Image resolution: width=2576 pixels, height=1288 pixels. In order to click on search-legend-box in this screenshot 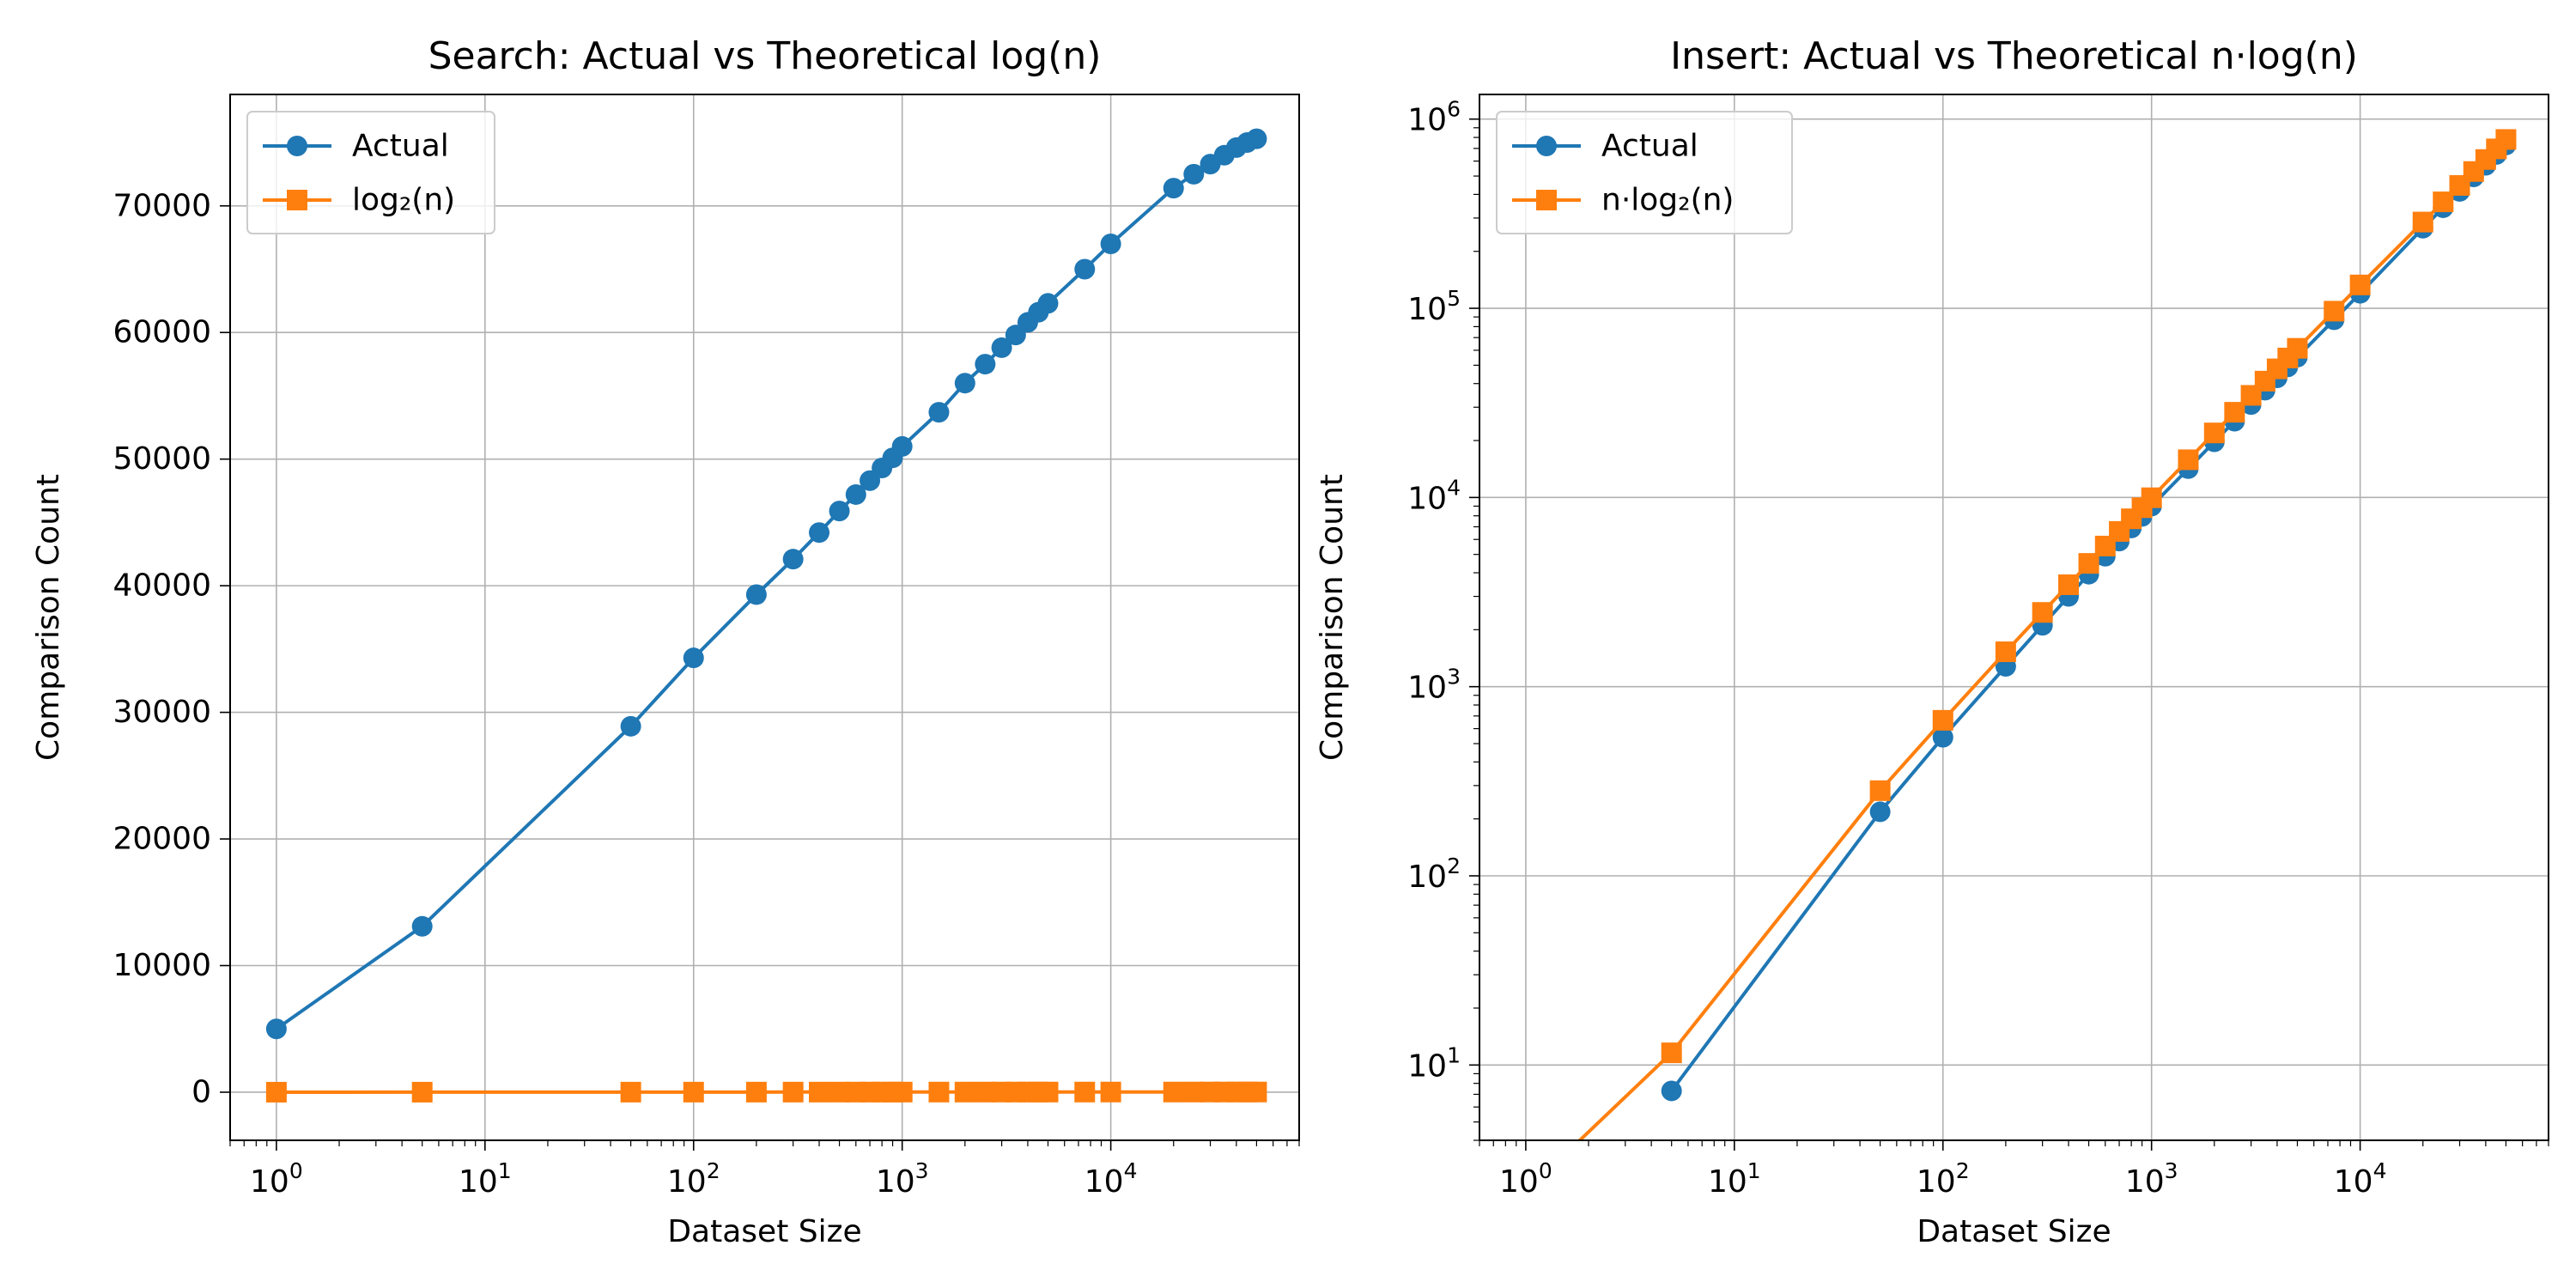, I will do `click(370, 172)`.